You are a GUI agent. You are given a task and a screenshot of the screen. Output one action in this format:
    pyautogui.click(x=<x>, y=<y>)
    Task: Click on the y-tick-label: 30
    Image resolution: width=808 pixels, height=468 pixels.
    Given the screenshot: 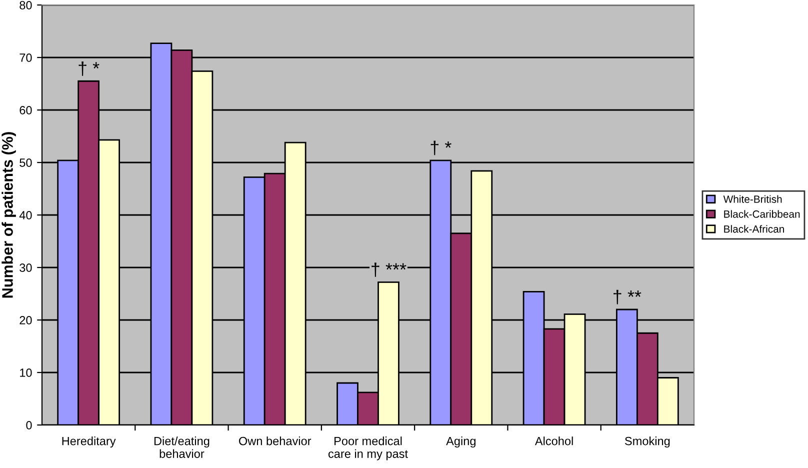 What is the action you would take?
    pyautogui.click(x=26, y=268)
    